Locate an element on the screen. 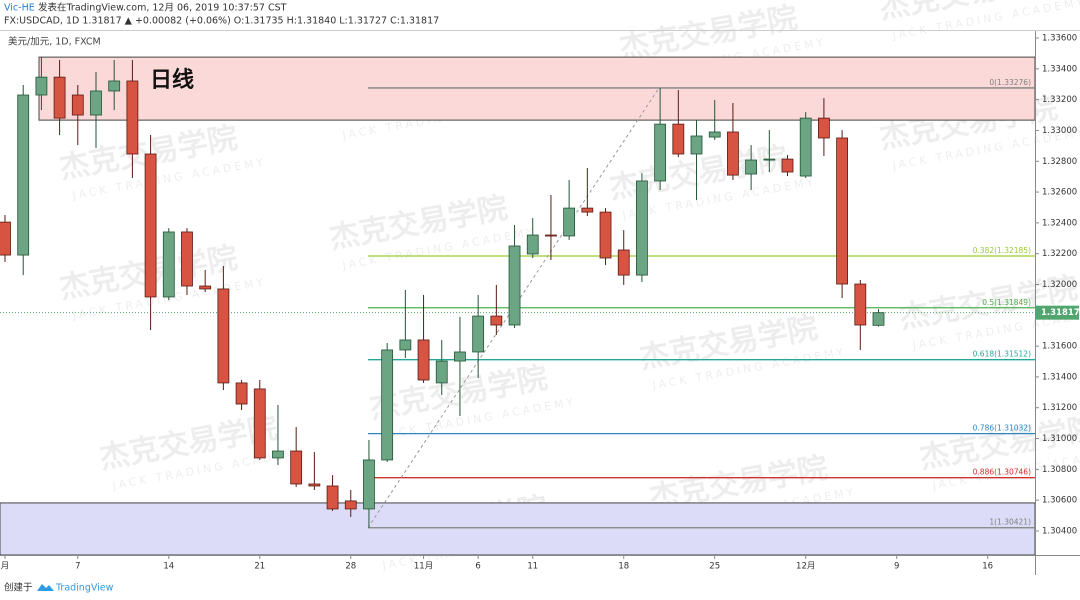 The image size is (1080, 600). x-tick-label: 16 is located at coordinates (987, 567).